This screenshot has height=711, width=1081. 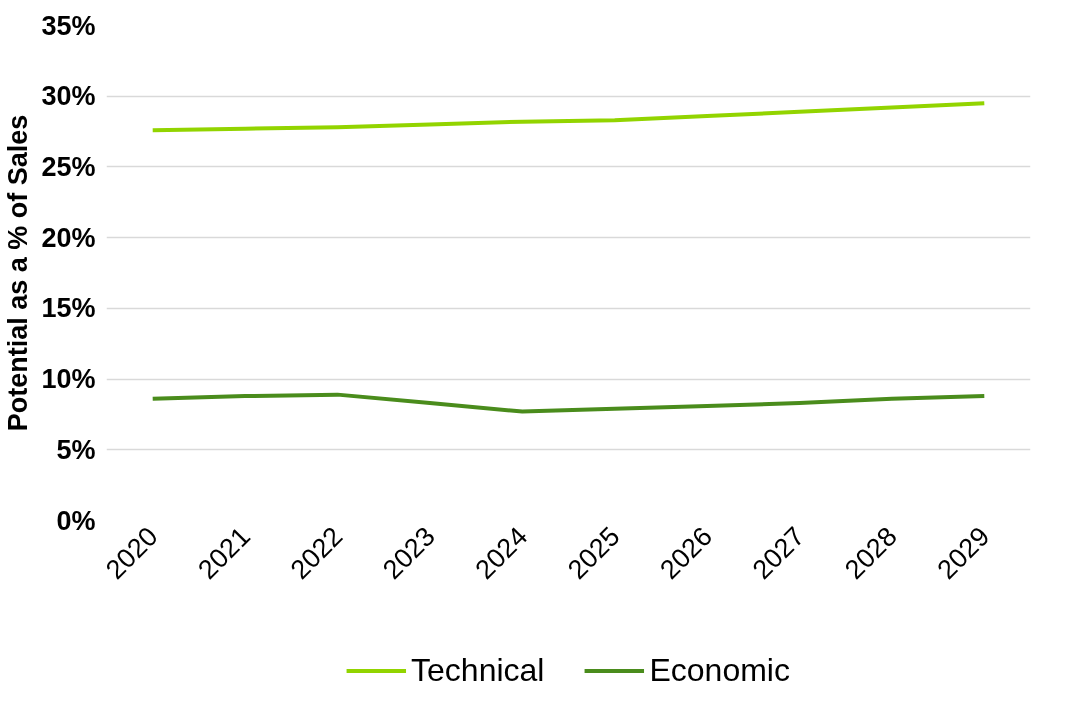 What do you see at coordinates (76, 449) in the screenshot?
I see `y-tick-label: 5%` at bounding box center [76, 449].